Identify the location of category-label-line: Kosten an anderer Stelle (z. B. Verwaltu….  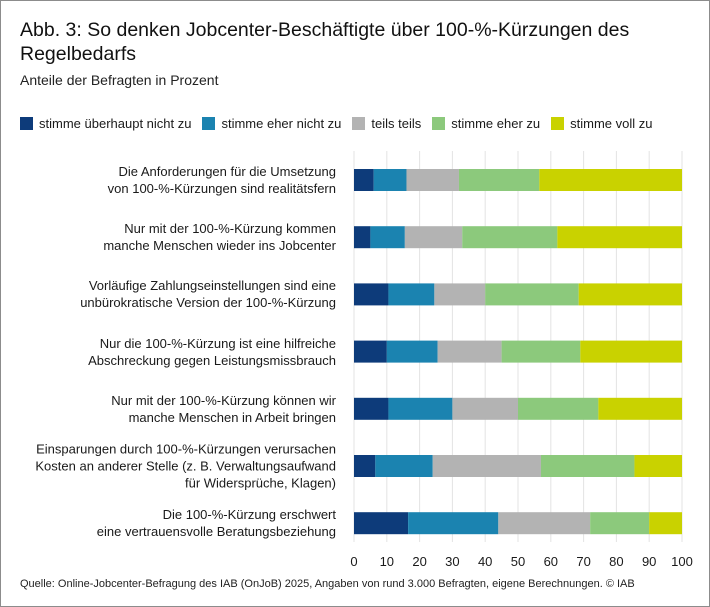
(185, 466).